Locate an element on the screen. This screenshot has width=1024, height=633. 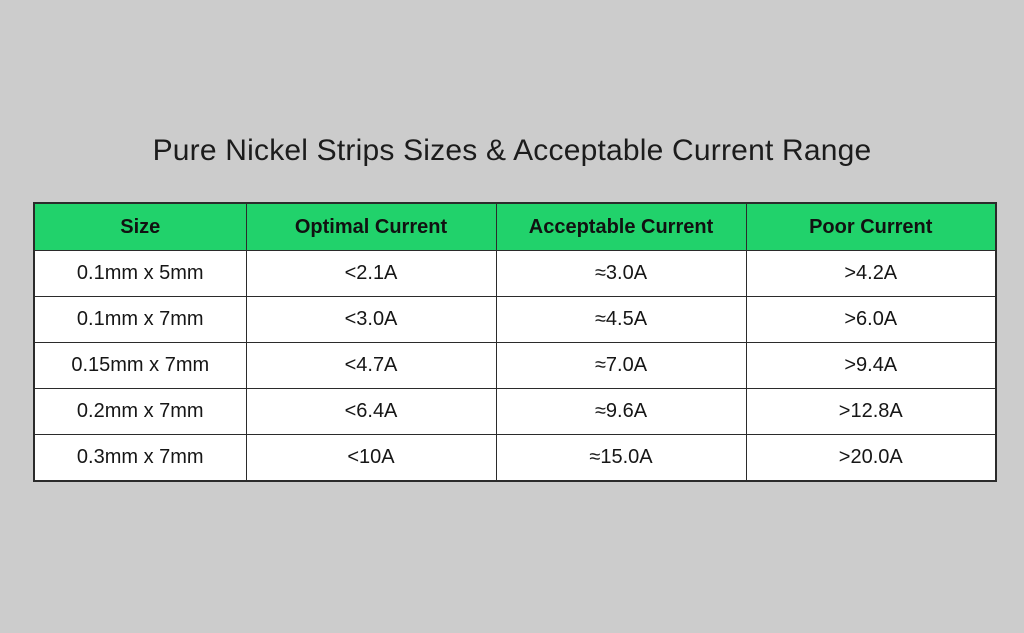
table-row: 0.3mm x 7mm <10A ≈15.0A >20.0A is located at coordinates (515, 458).